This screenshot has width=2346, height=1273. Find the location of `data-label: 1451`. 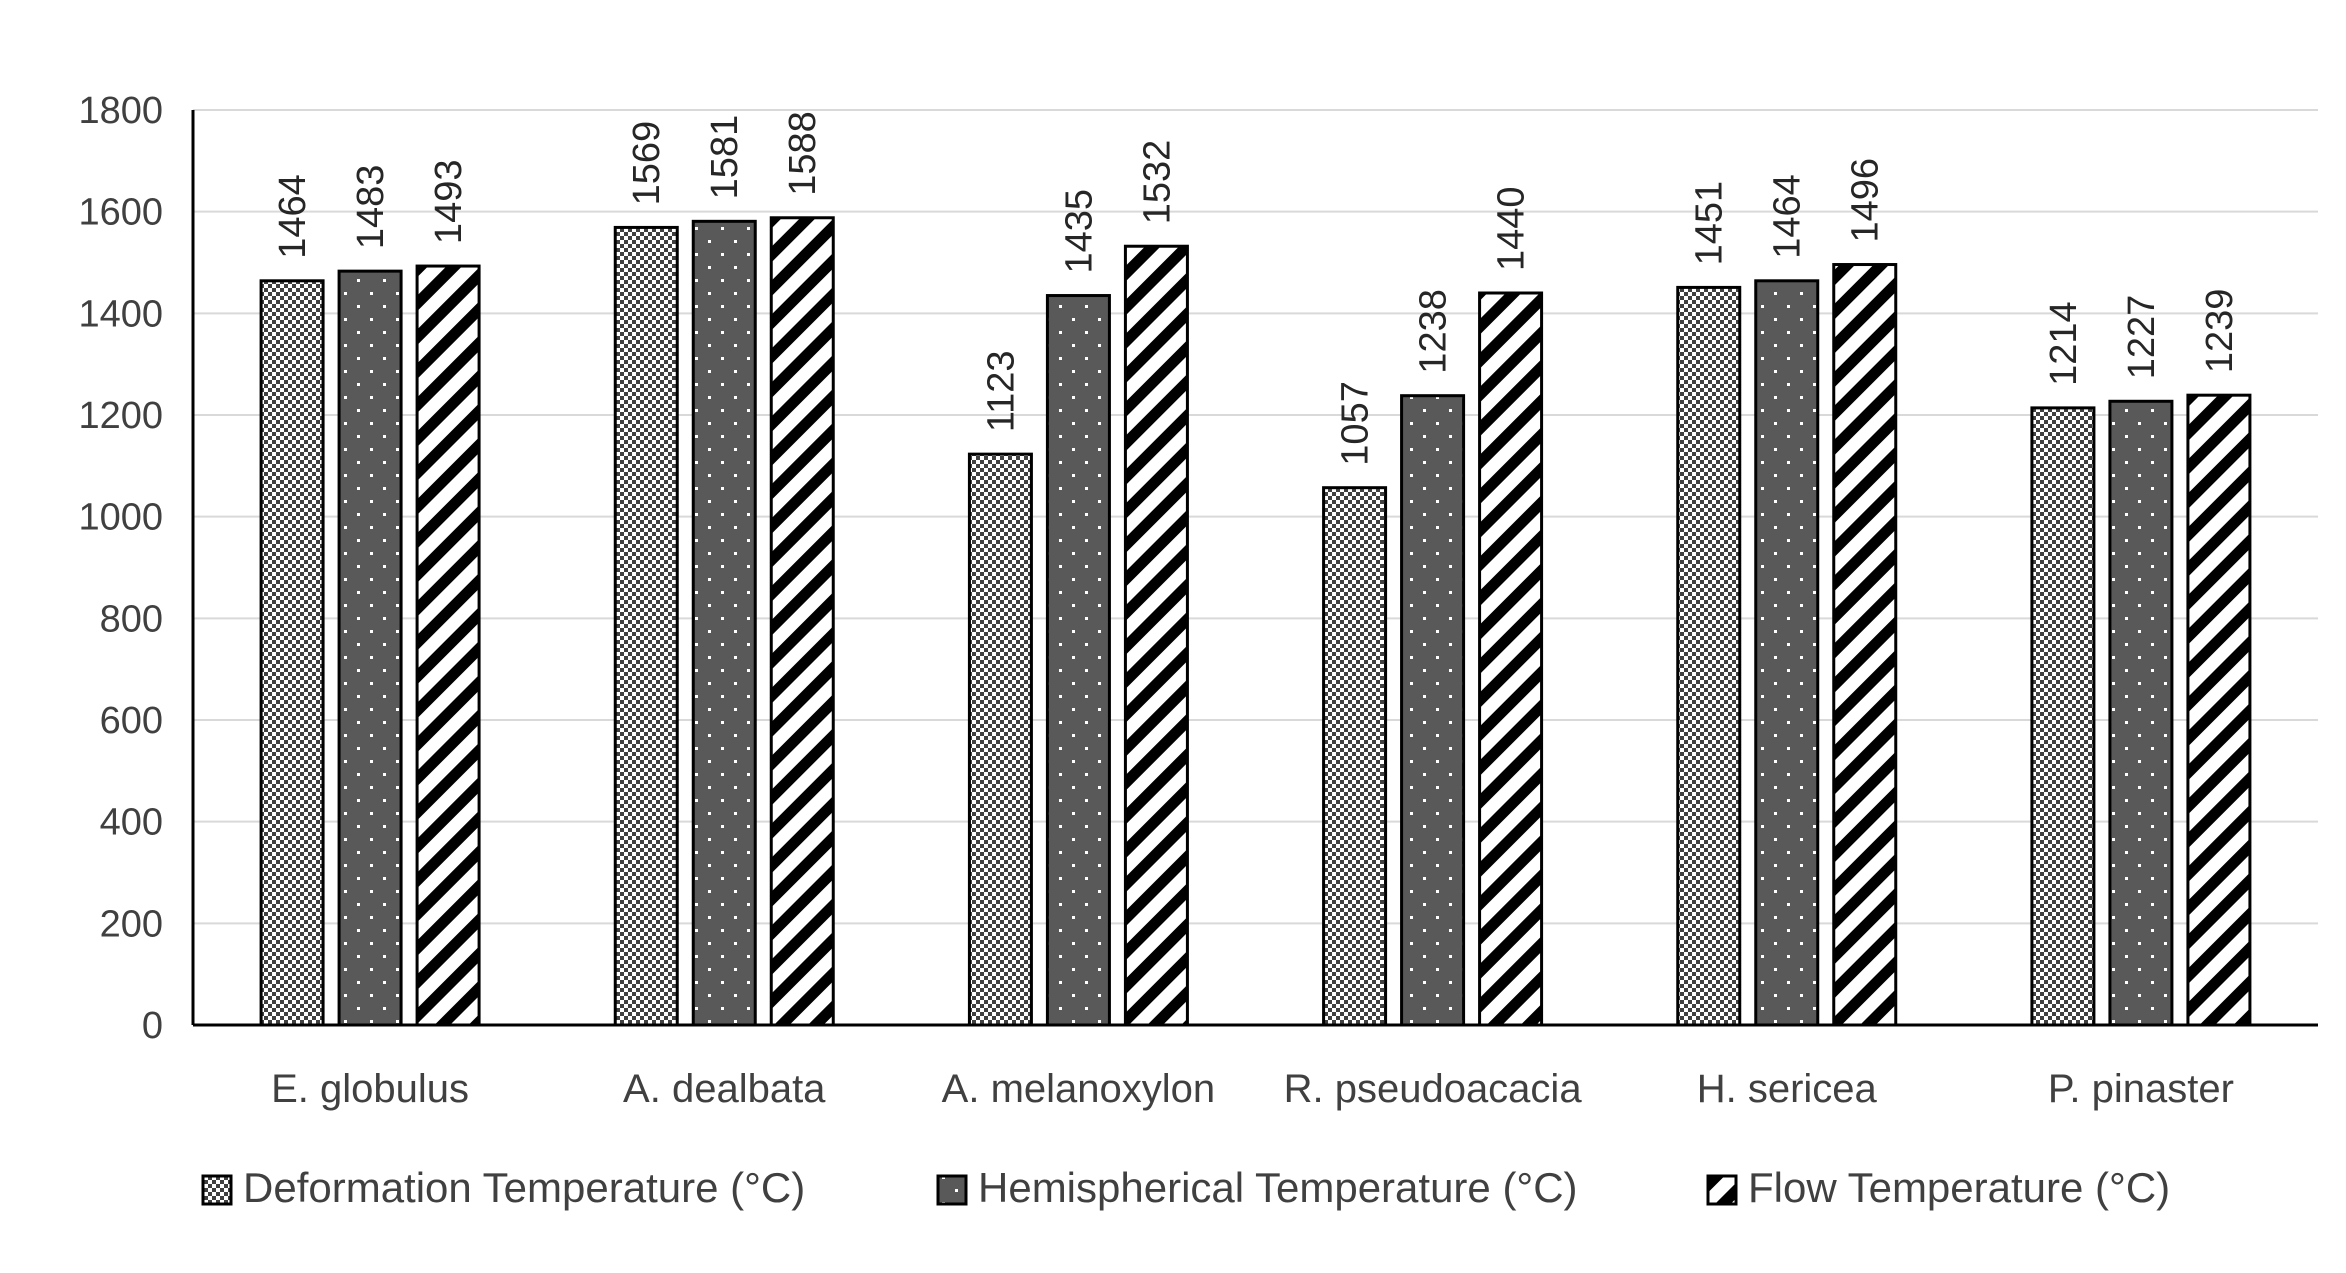

data-label: 1451 is located at coordinates (1710, 223).